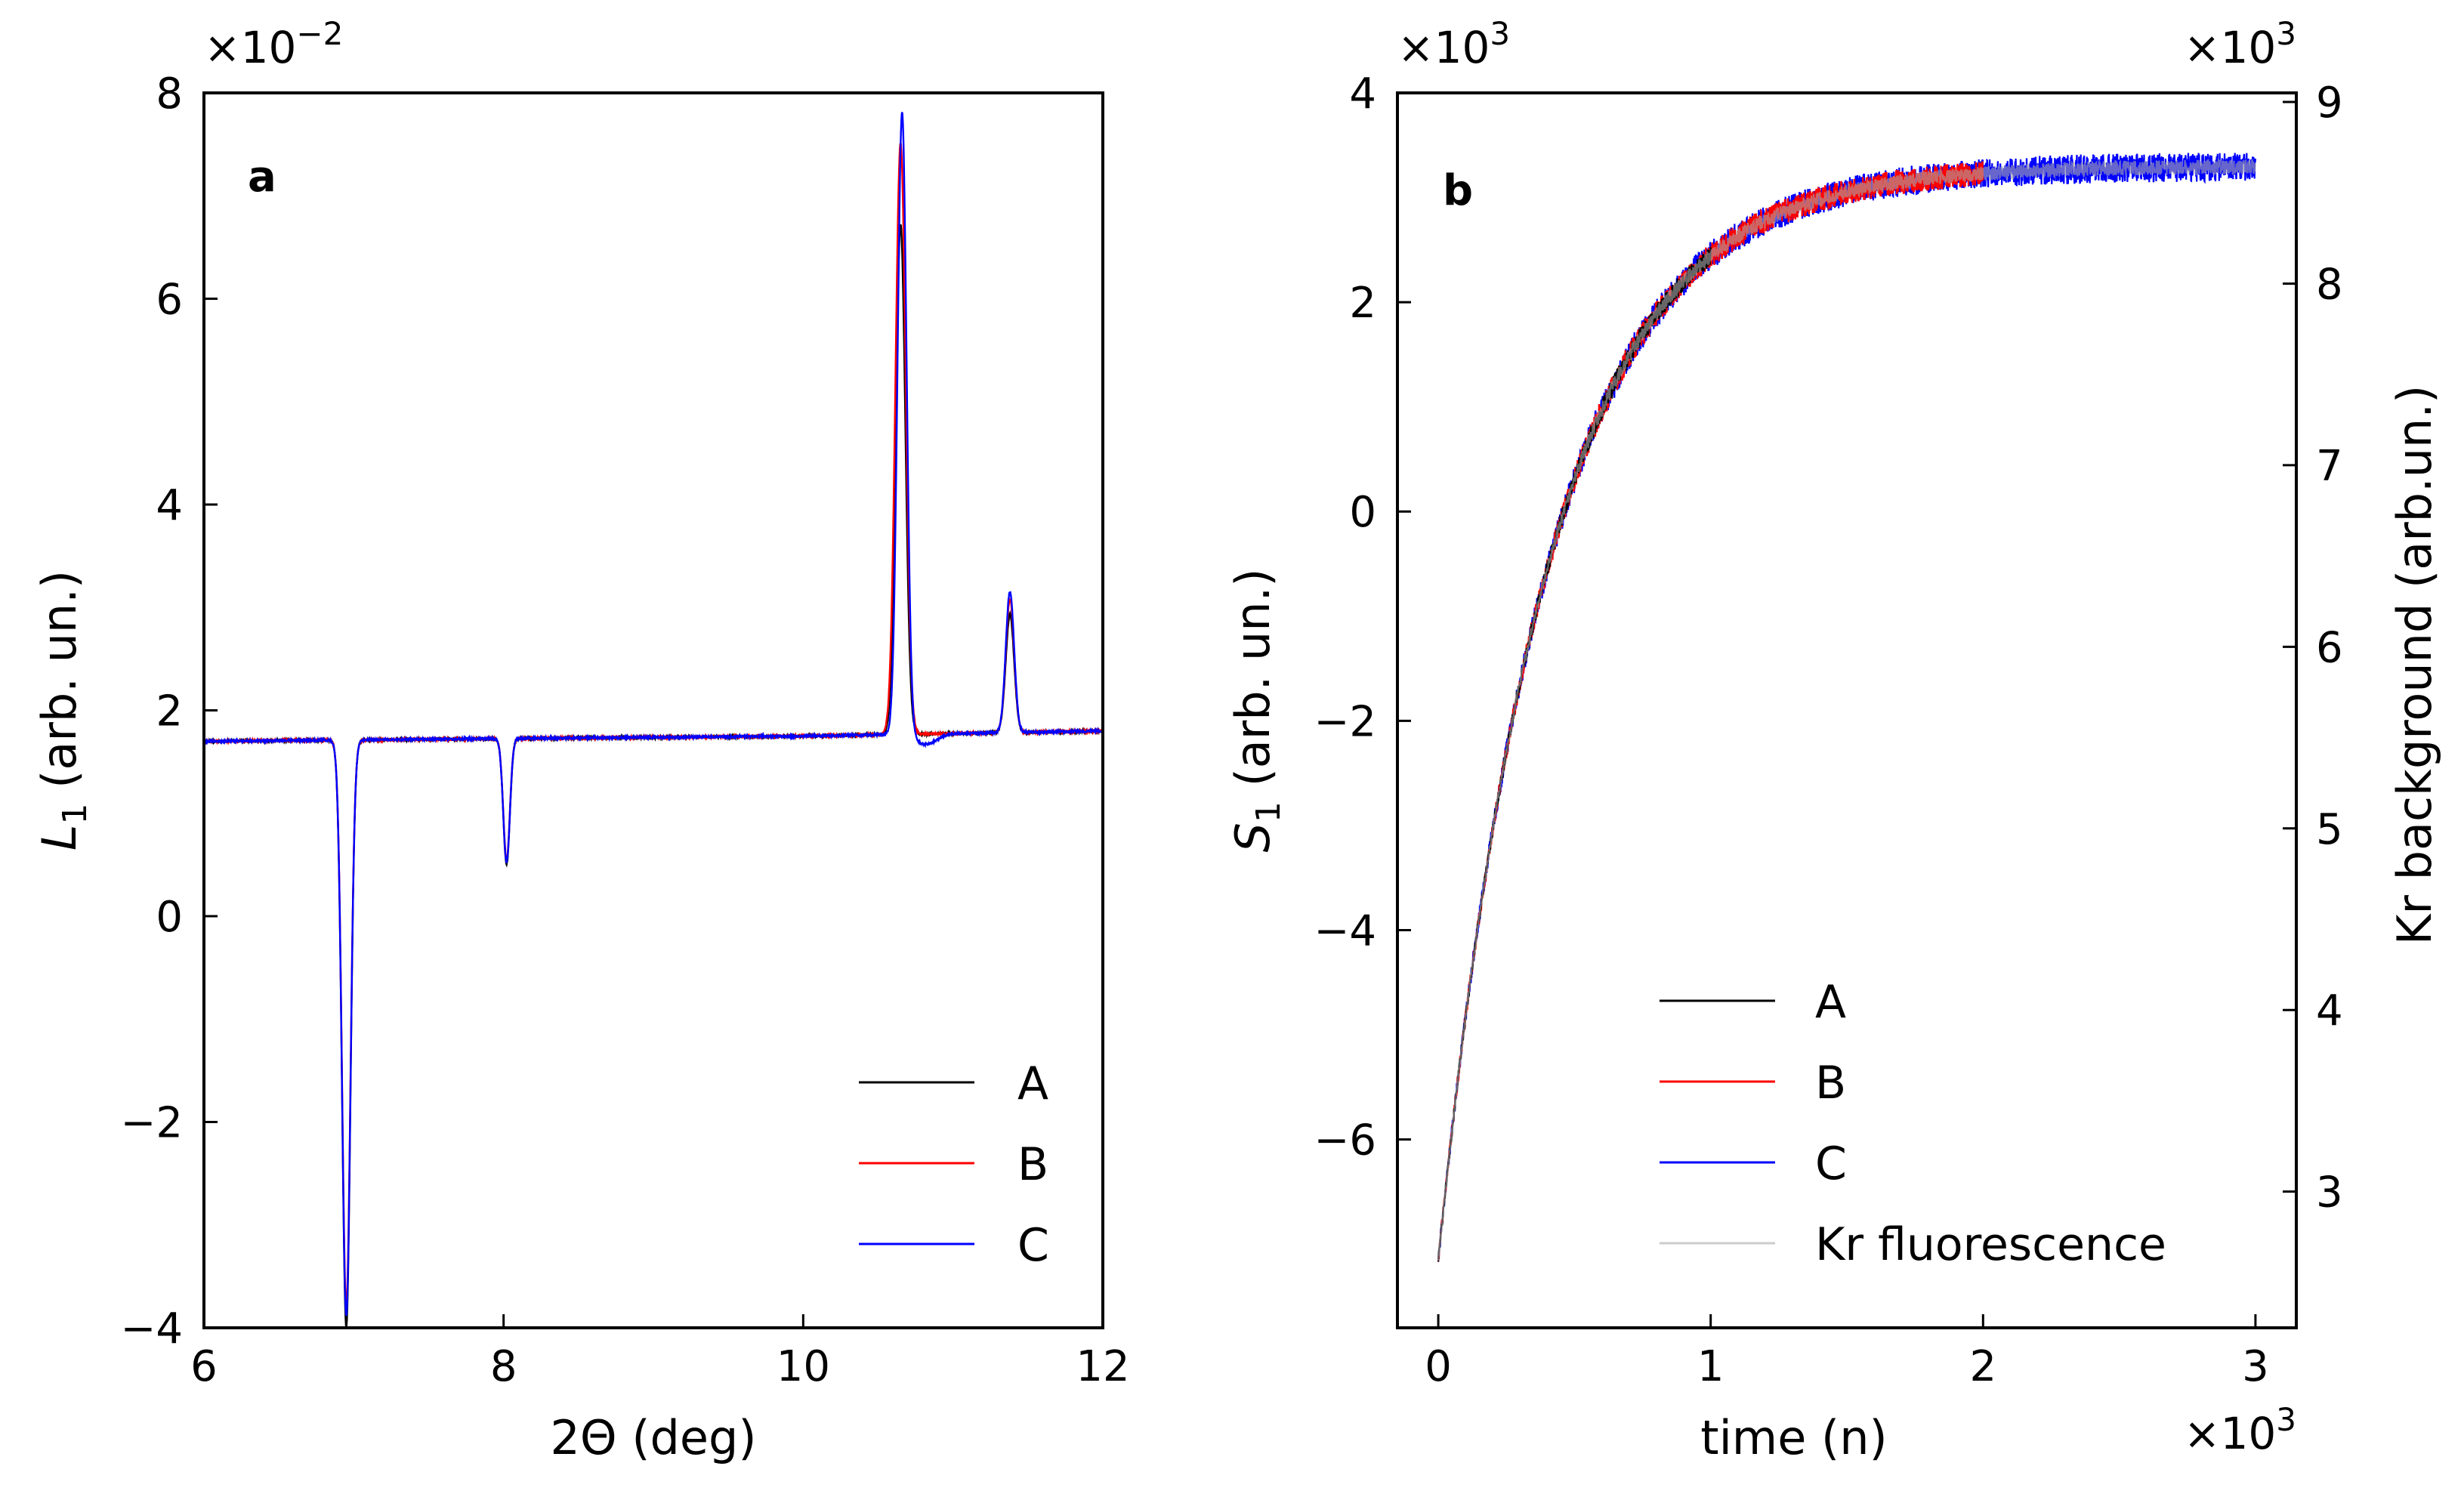  What do you see at coordinates (2286, 33) in the screenshot?
I see `b-y2-multiplier-exp: 3` at bounding box center [2286, 33].